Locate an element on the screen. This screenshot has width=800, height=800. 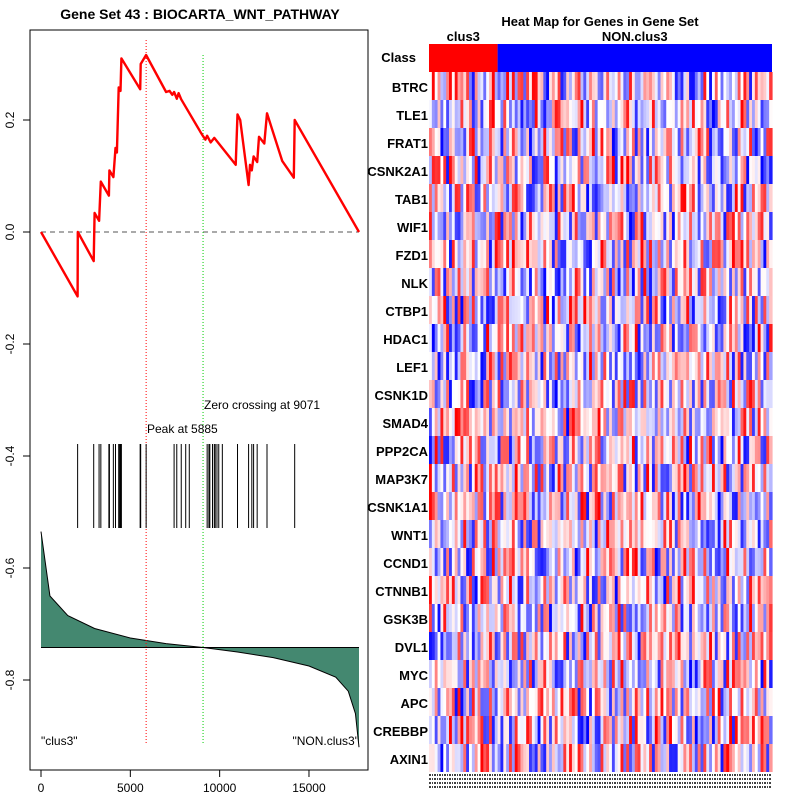
gene-label: FZD1 is located at coordinates (412, 255).